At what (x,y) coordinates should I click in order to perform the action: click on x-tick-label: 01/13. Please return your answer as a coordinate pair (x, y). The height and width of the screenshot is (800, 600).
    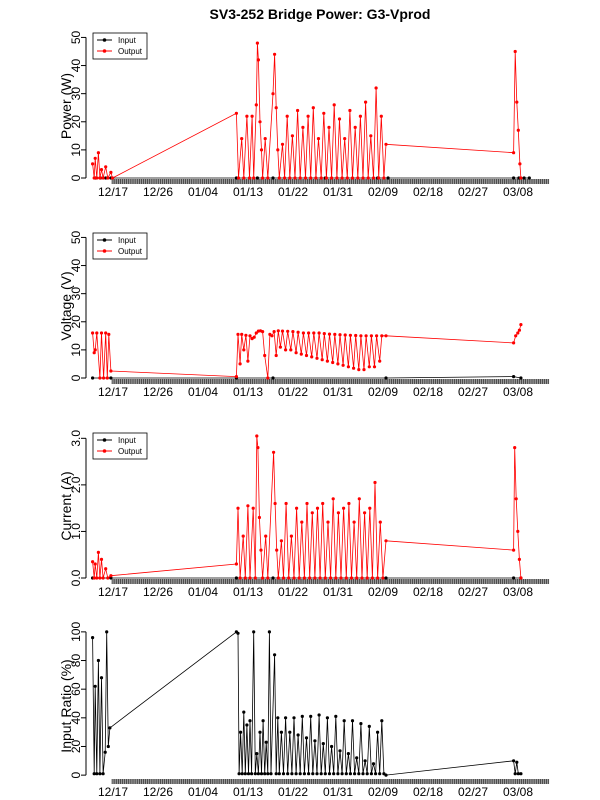
    Looking at the image, I should click on (248, 392).